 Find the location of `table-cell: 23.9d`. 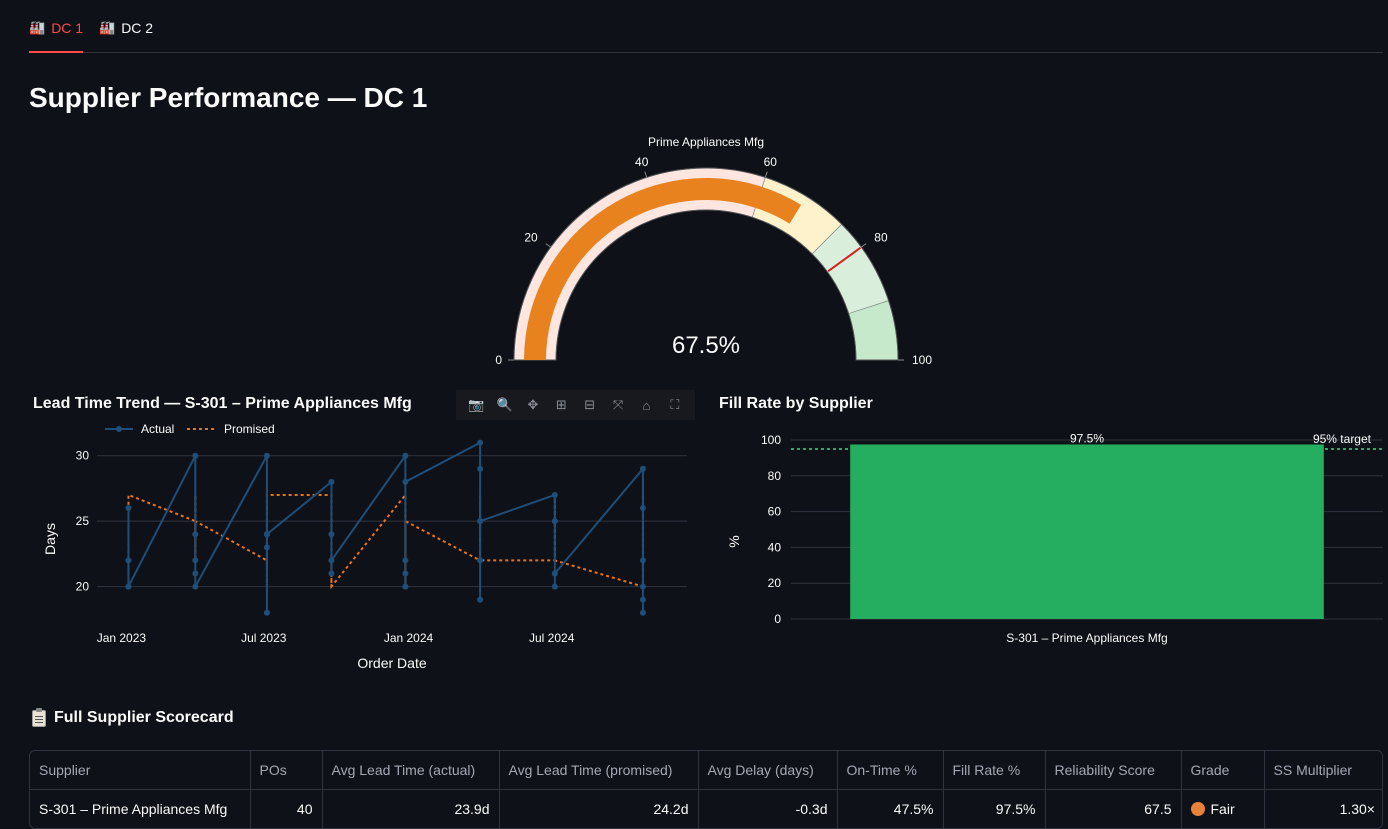

table-cell: 23.9d is located at coordinates (411, 808).